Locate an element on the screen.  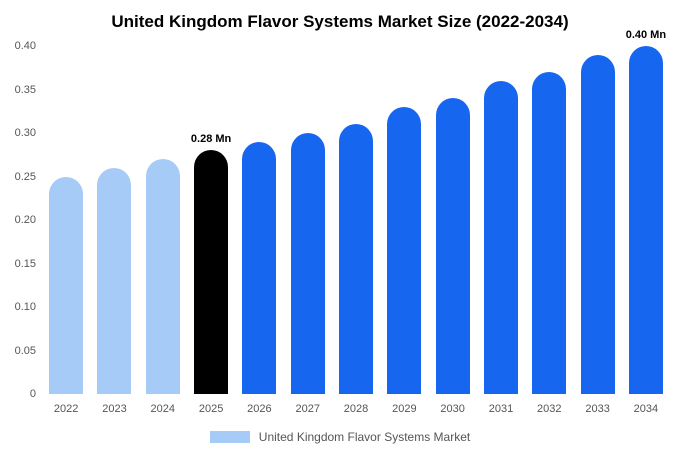
bar-column-2031 is located at coordinates (501, 237).